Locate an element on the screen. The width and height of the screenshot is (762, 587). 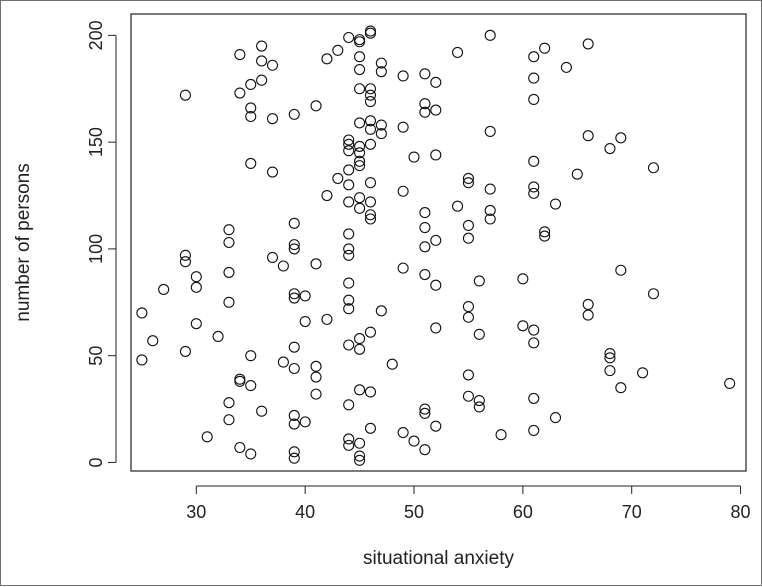
x-tick-label: 30 is located at coordinates (196, 512).